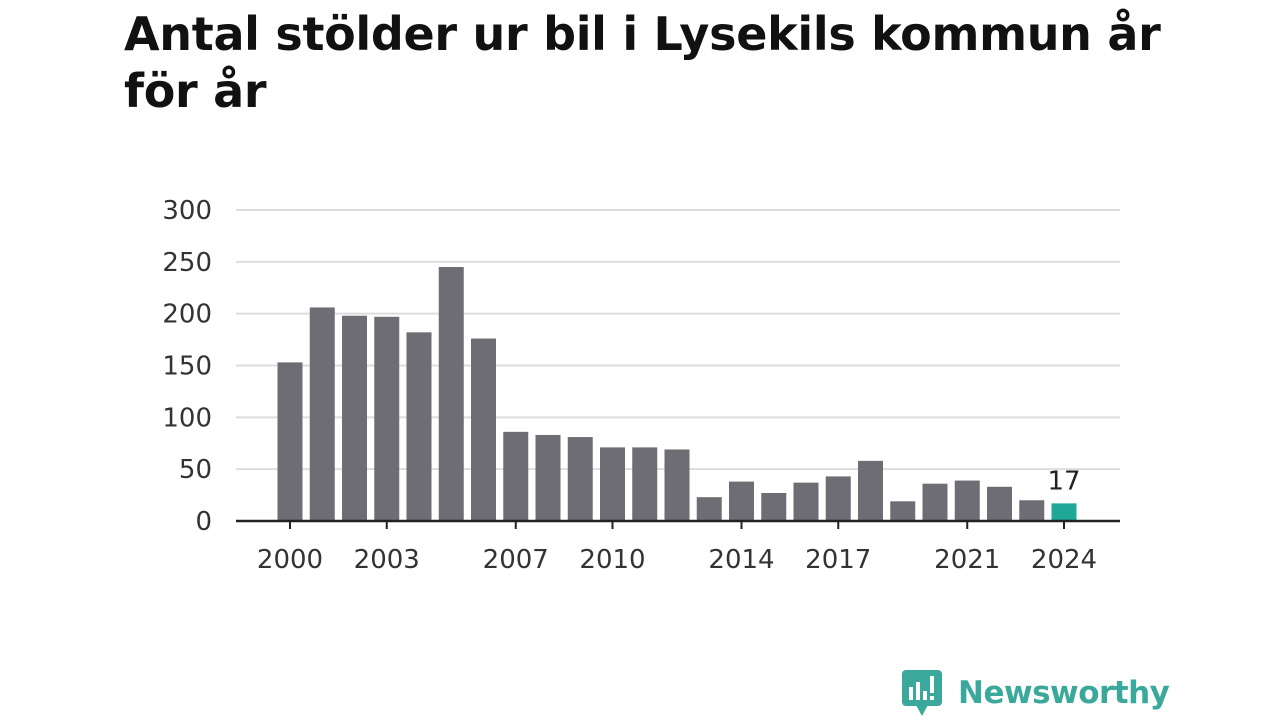 Image resolution: width=1280 pixels, height=720 pixels. I want to click on brand-name: Newsworthy, so click(1064, 693).